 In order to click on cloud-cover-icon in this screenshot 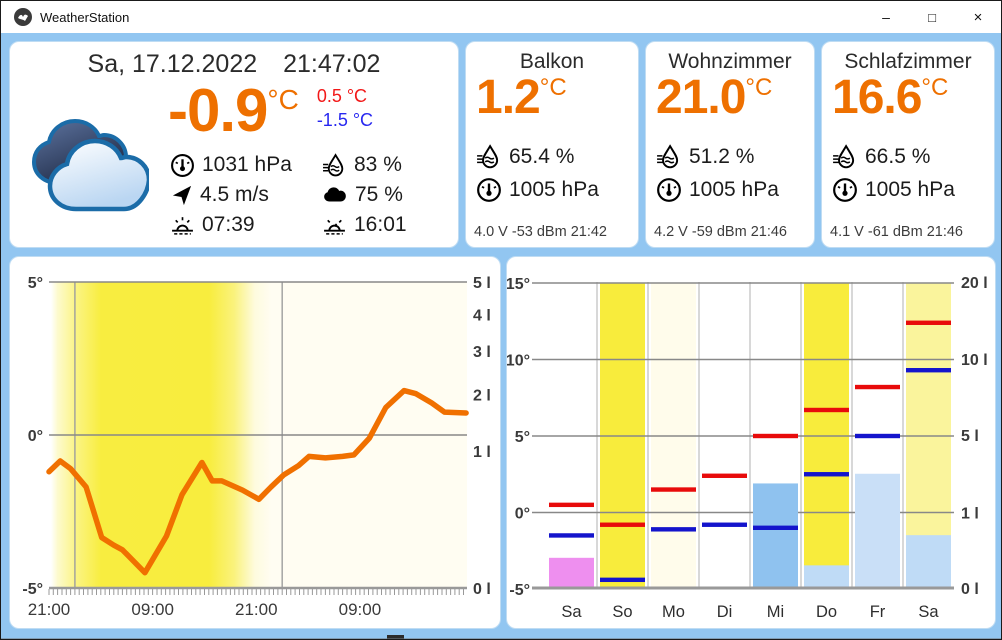, I will do `click(335, 194)`.